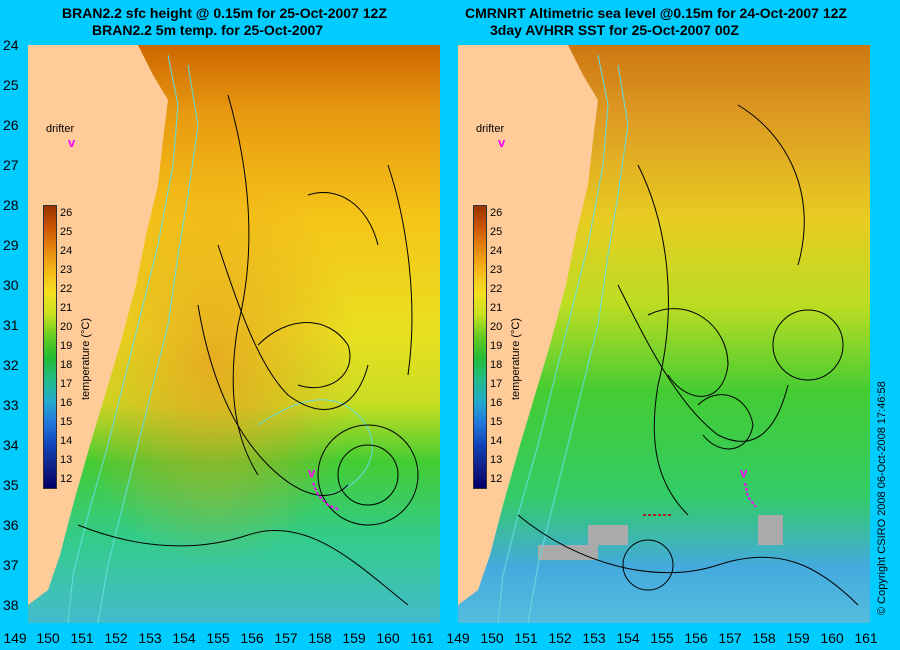 Image resolution: width=900 pixels, height=650 pixels. Describe the element at coordinates (11, 165) in the screenshot. I see `y-label-27: 27` at that location.